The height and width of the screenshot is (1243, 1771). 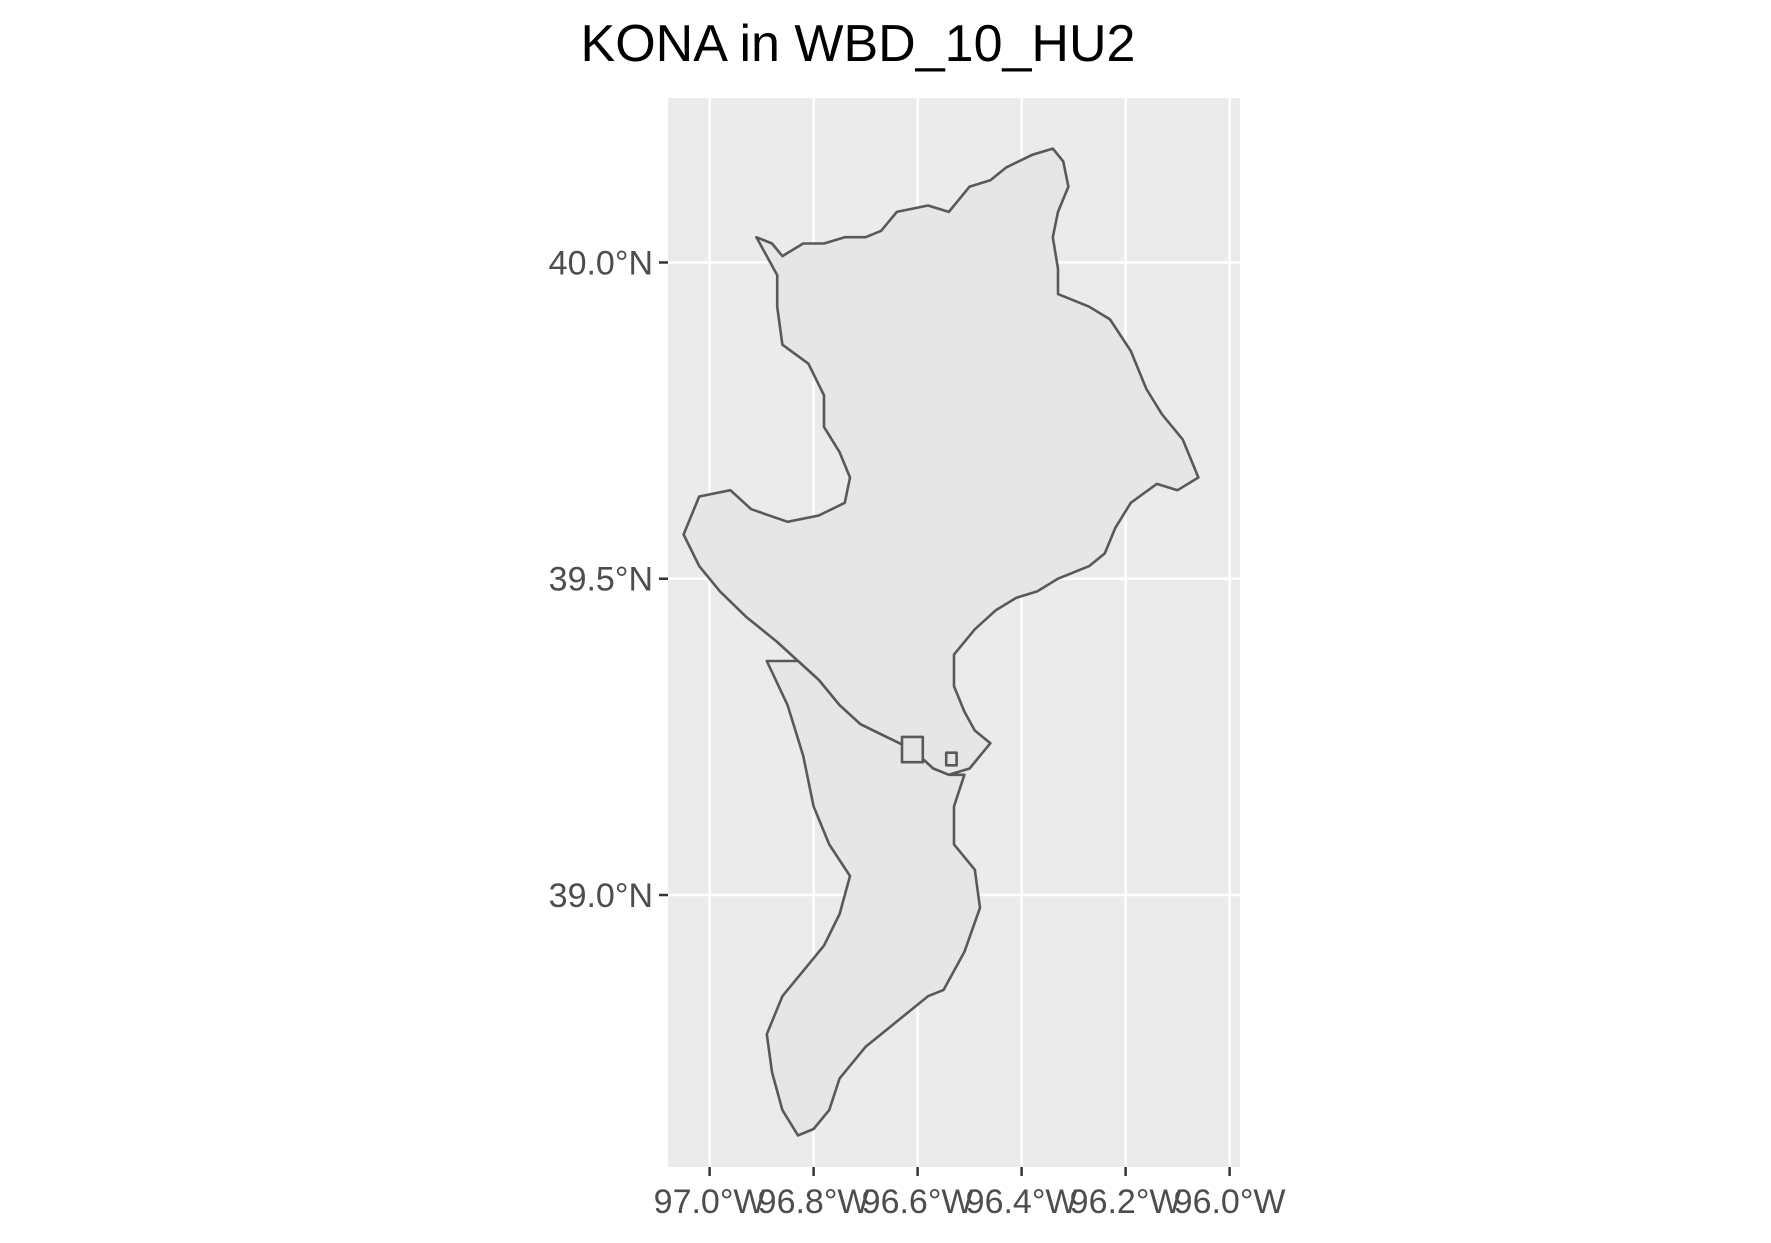 What do you see at coordinates (951, 759) in the screenshot?
I see `polygon-small-square-b` at bounding box center [951, 759].